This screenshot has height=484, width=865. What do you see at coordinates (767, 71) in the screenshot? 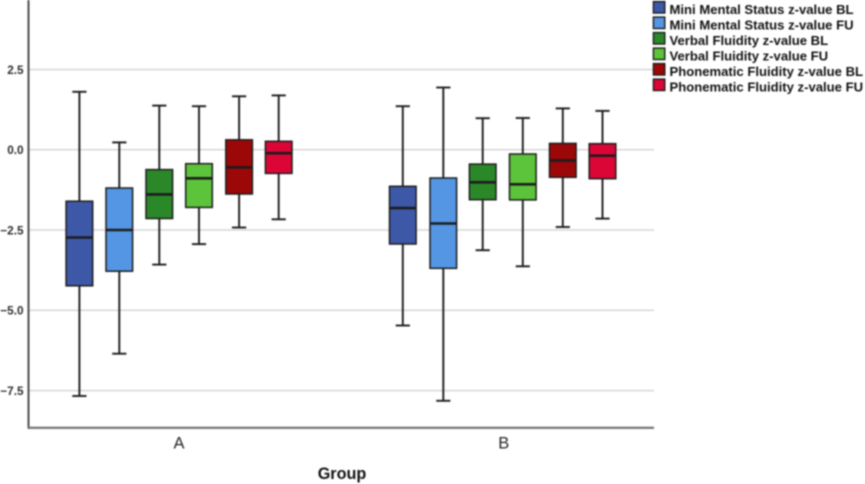
I see `svg-text: Phonematic Fluidity z-value BL` at bounding box center [767, 71].